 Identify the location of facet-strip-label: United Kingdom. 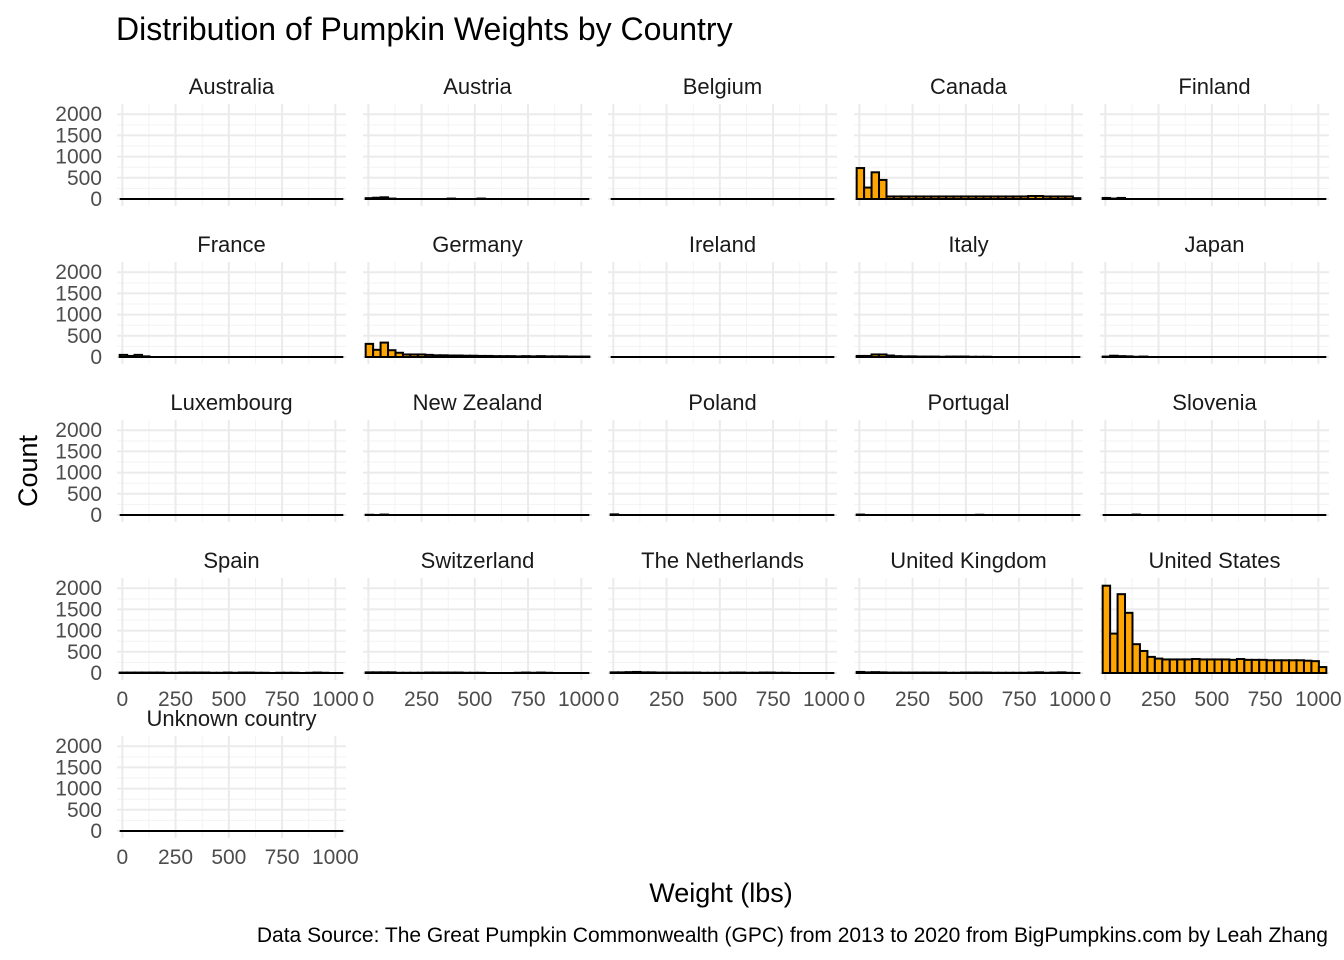
(968, 560).